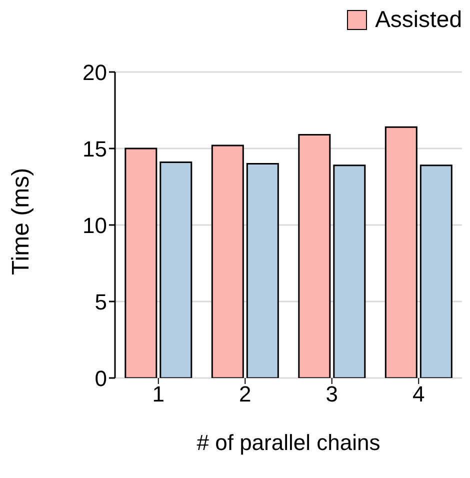  Describe the element at coordinates (94, 225) in the screenshot. I see `y-tick-label: 10` at that location.